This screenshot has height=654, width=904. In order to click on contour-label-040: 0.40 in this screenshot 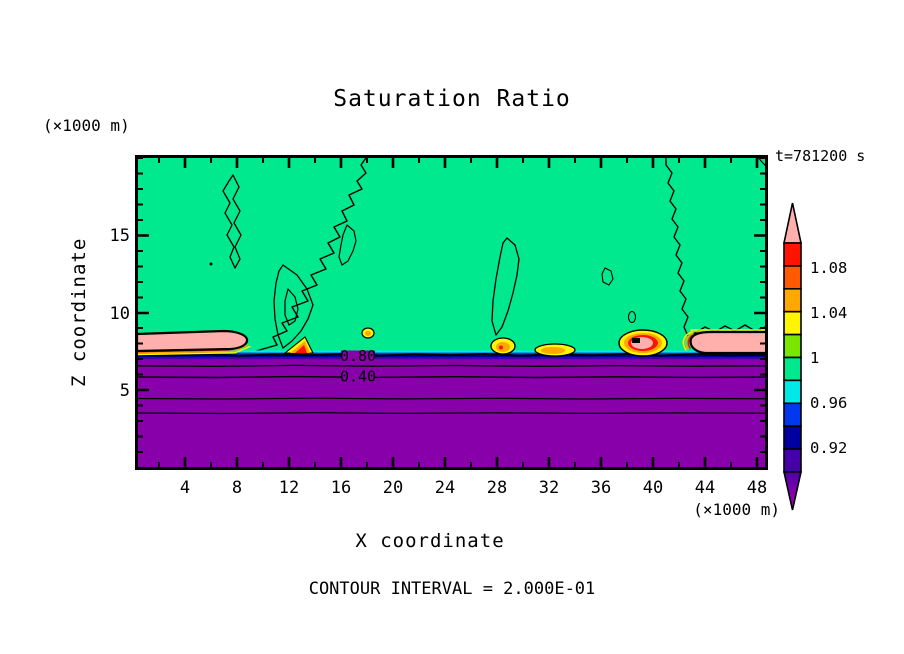, I will do `click(358, 376)`.